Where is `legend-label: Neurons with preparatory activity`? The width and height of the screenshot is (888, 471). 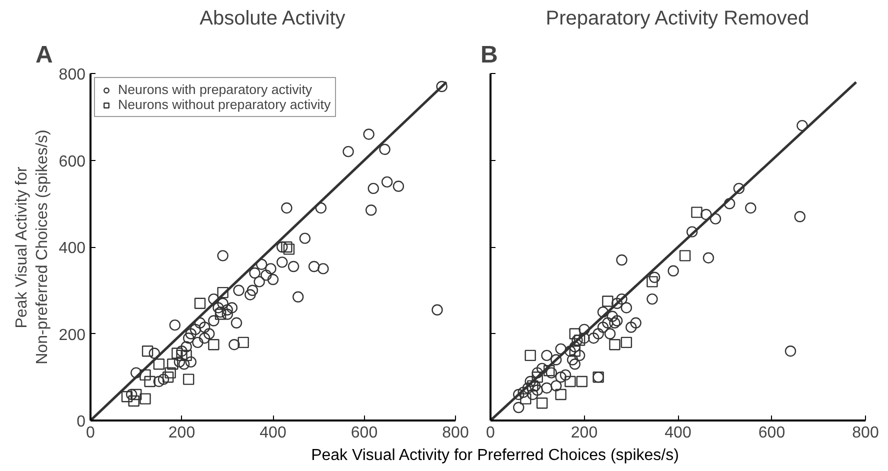
legend-label: Neurons with preparatory activity is located at coordinates (215, 89).